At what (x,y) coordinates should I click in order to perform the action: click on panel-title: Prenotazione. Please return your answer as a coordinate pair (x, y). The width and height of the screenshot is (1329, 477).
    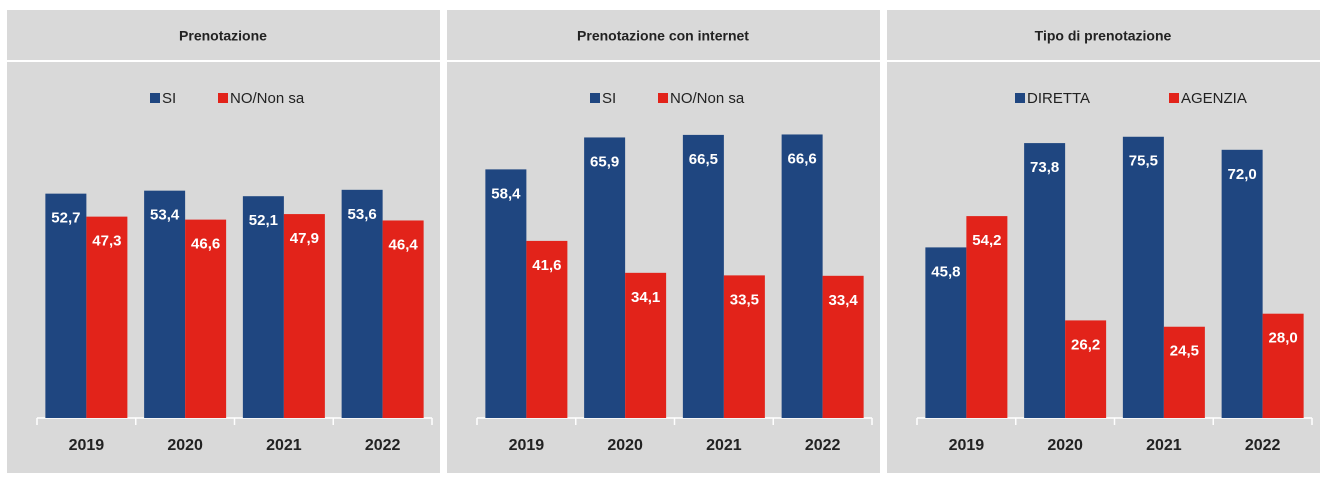
    Looking at the image, I should click on (223, 36).